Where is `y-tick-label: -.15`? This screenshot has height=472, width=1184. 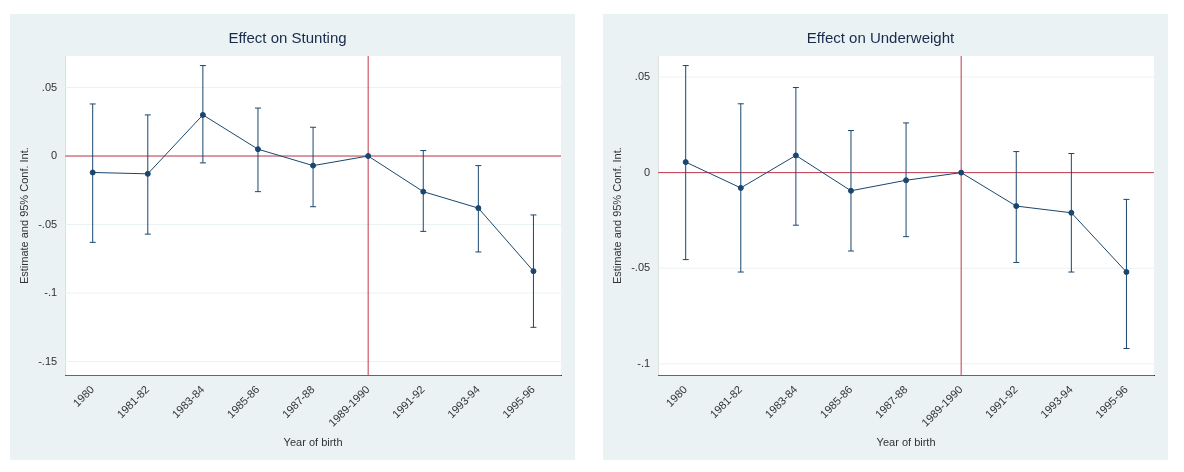
y-tick-label: -.15 is located at coordinates (48, 360).